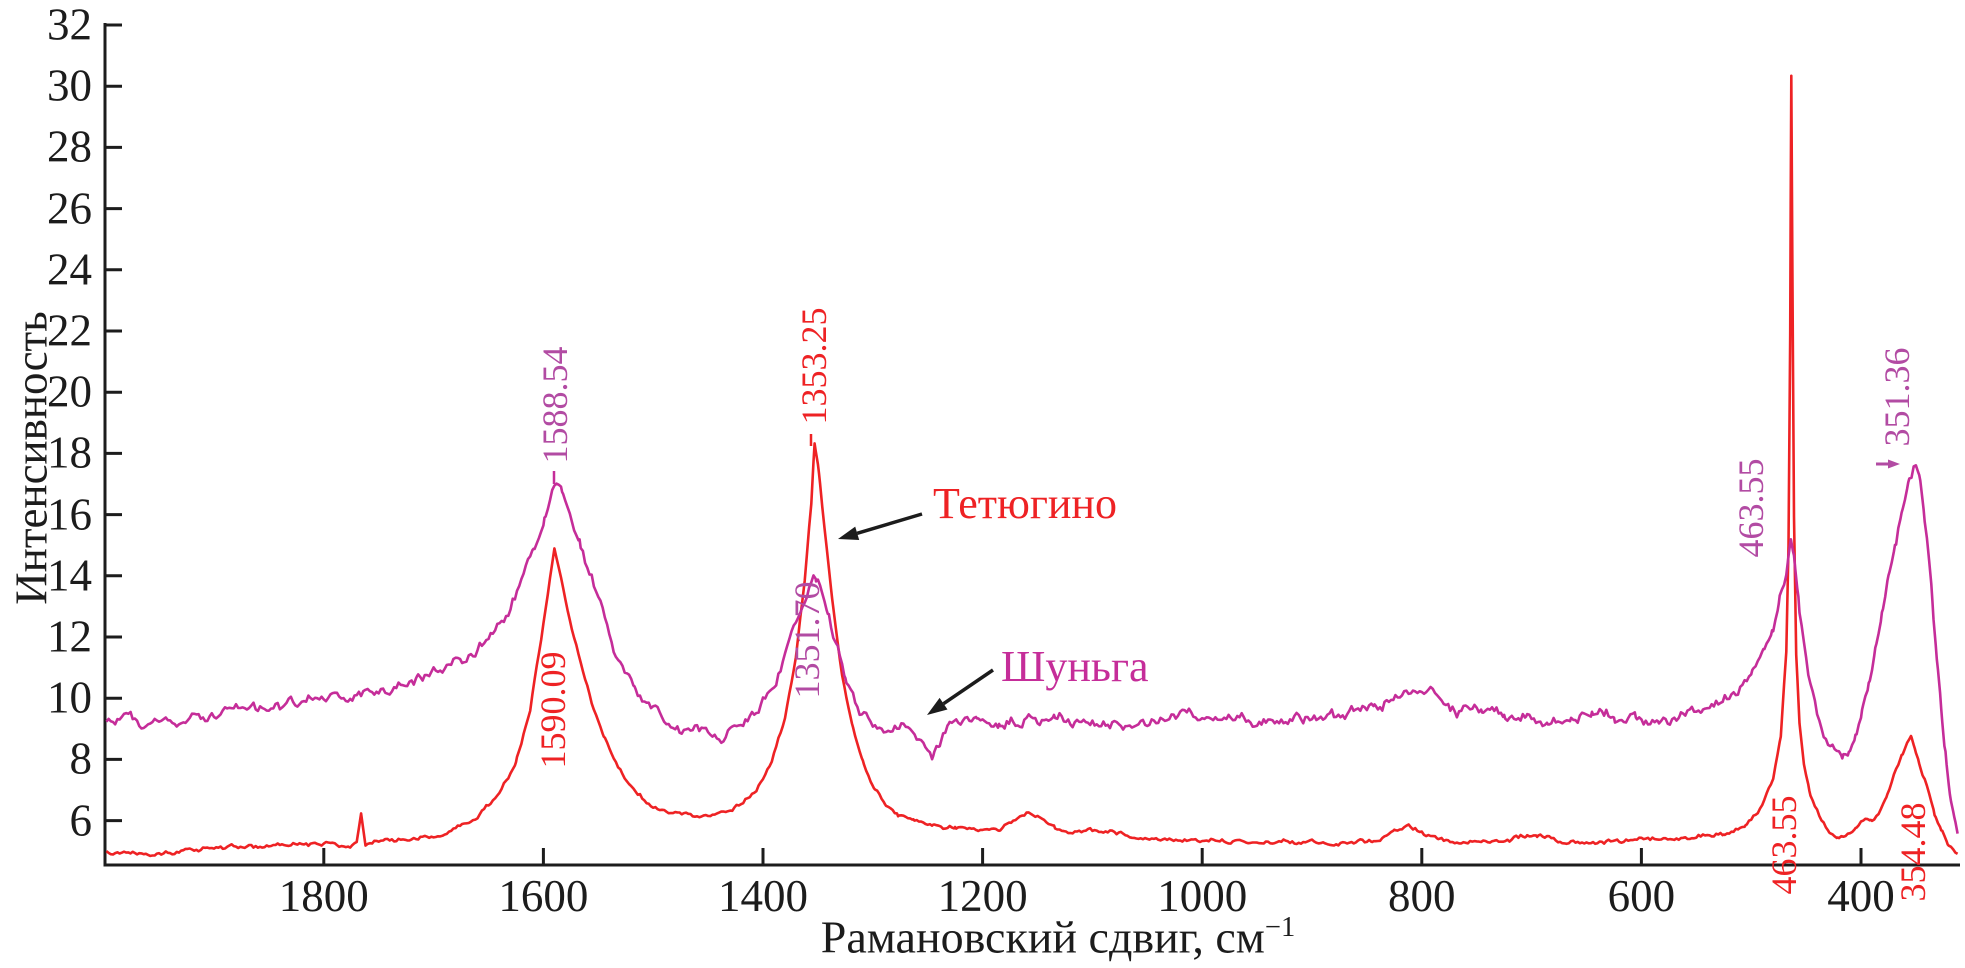 This screenshot has width=1965, height=968. Describe the element at coordinates (69, 391) in the screenshot. I see `y-tick-label: 20` at that location.